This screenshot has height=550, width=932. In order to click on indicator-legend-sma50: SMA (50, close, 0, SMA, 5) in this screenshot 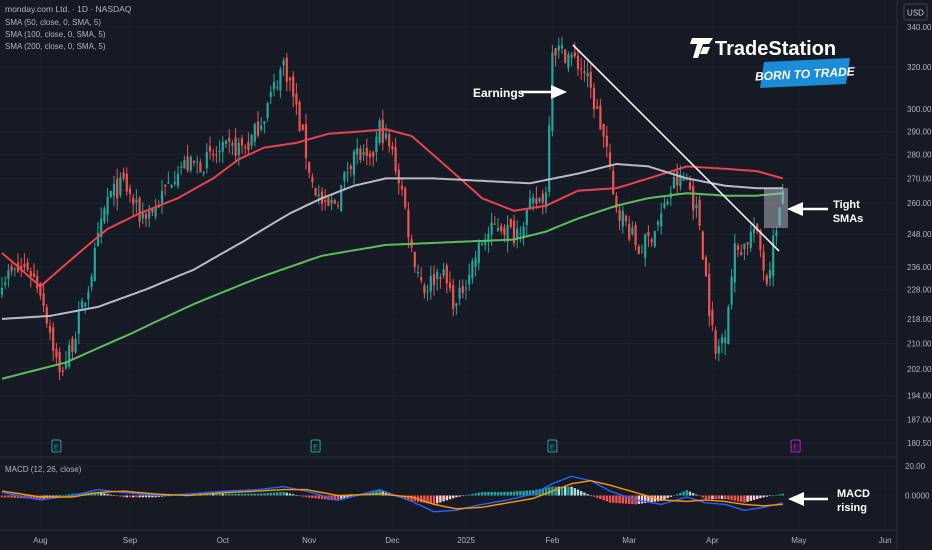, I will do `click(53, 22)`.